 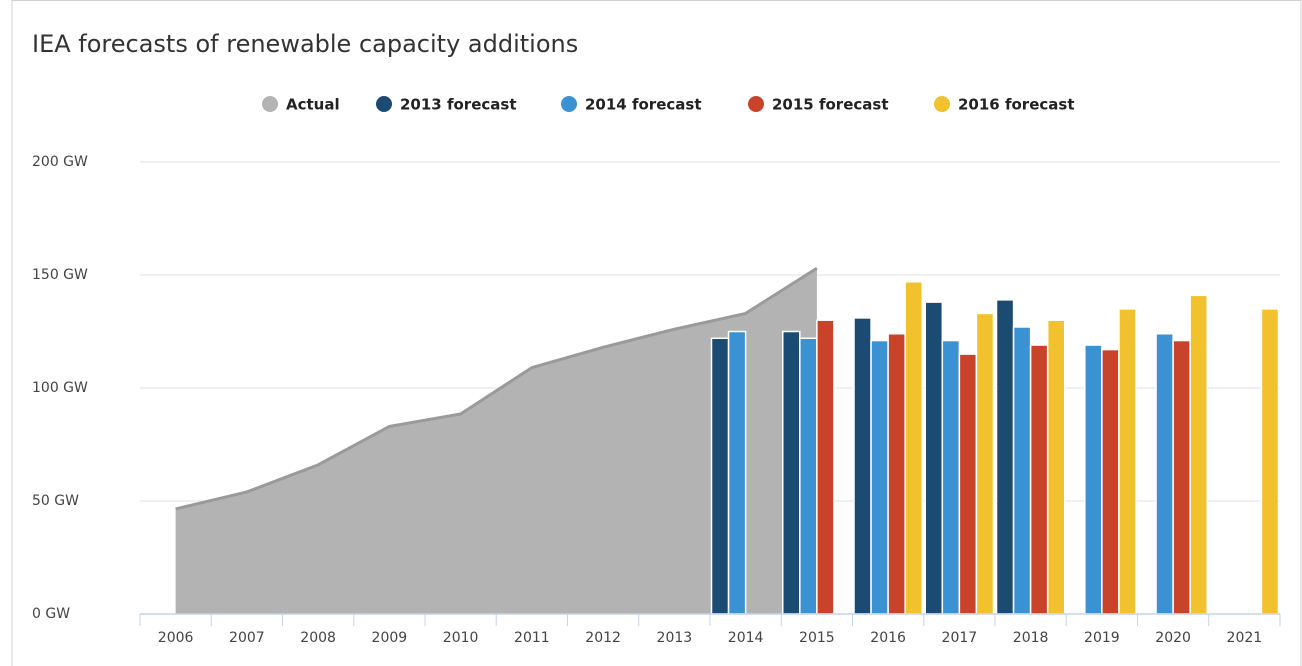 What do you see at coordinates (390, 638) in the screenshot?
I see `x-tick-label: 2009` at bounding box center [390, 638].